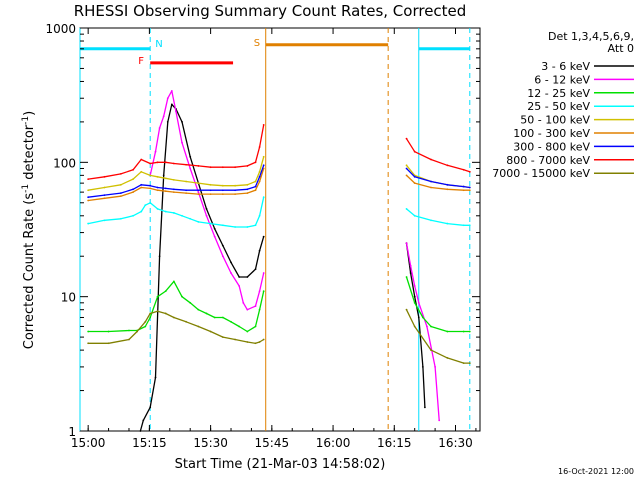 This screenshot has height=480, width=640. Describe the element at coordinates (60, 29) in the screenshot. I see `y-tick-label: 1000` at that location.